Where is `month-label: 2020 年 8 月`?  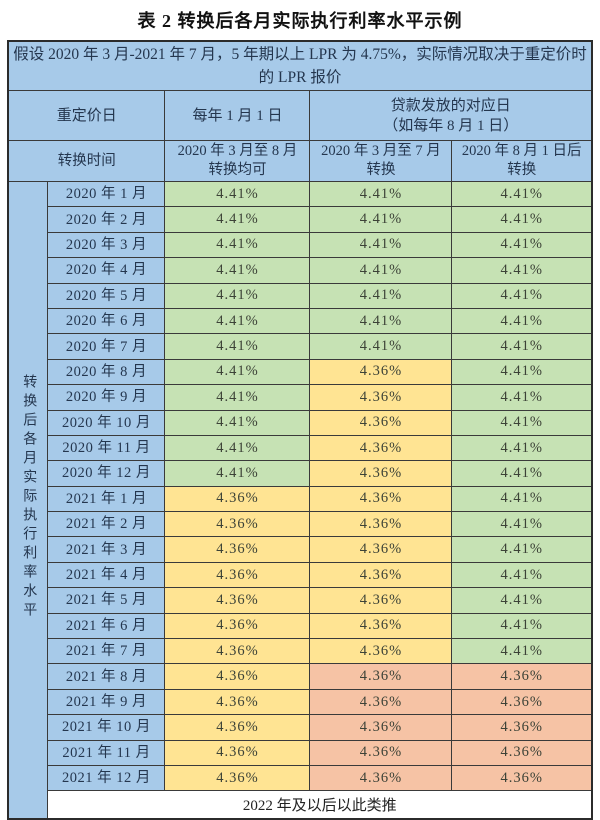
month-label: 2020 年 8 月 is located at coordinates (106, 372).